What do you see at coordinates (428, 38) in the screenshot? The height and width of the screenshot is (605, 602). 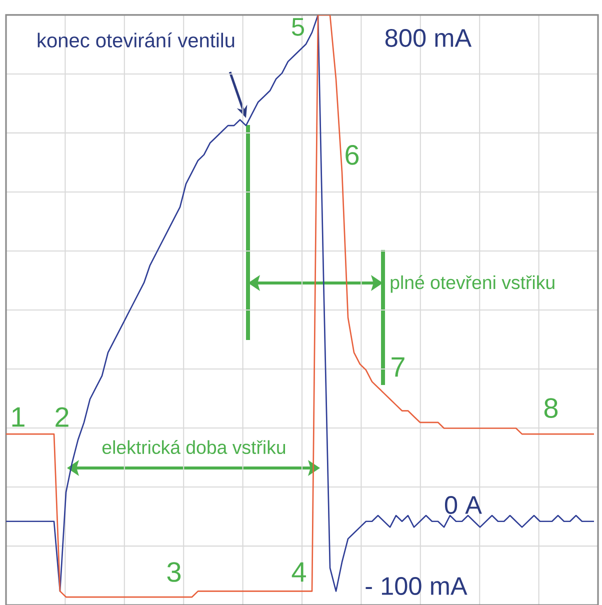 I see `annotation: 800 mA` at bounding box center [428, 38].